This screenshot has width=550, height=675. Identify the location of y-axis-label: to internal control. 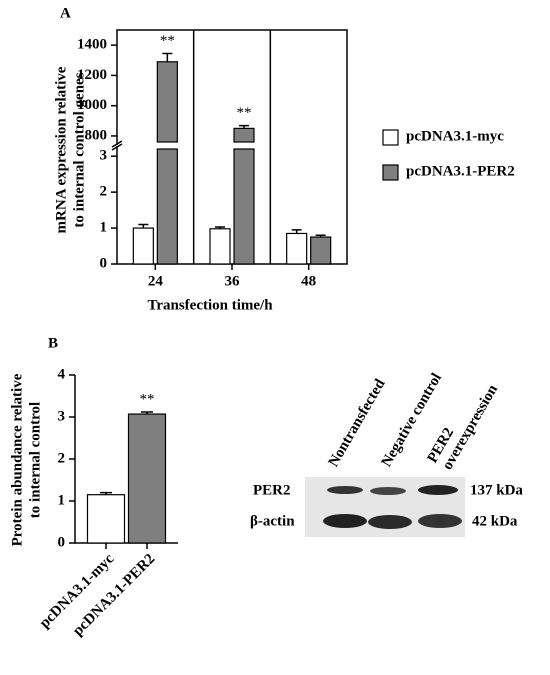
(35, 460).